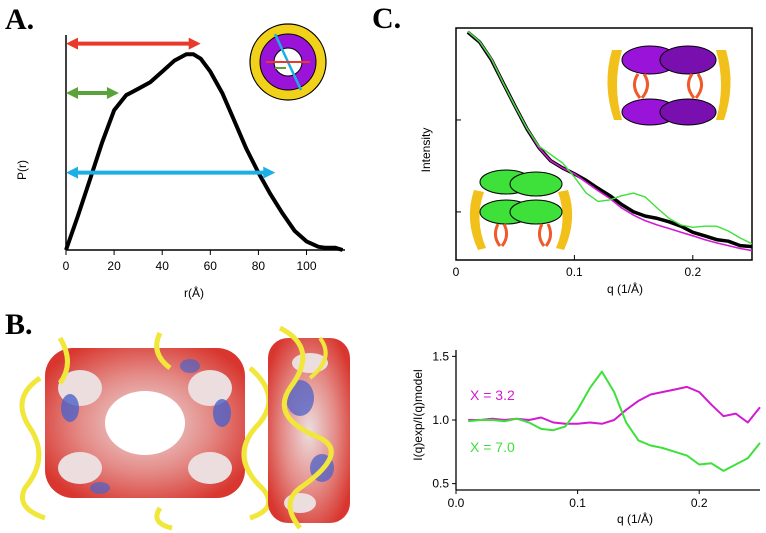 Image resolution: width=766 pixels, height=533 pixels. I want to click on pr-x-axis-label: r(Å), so click(194, 292).